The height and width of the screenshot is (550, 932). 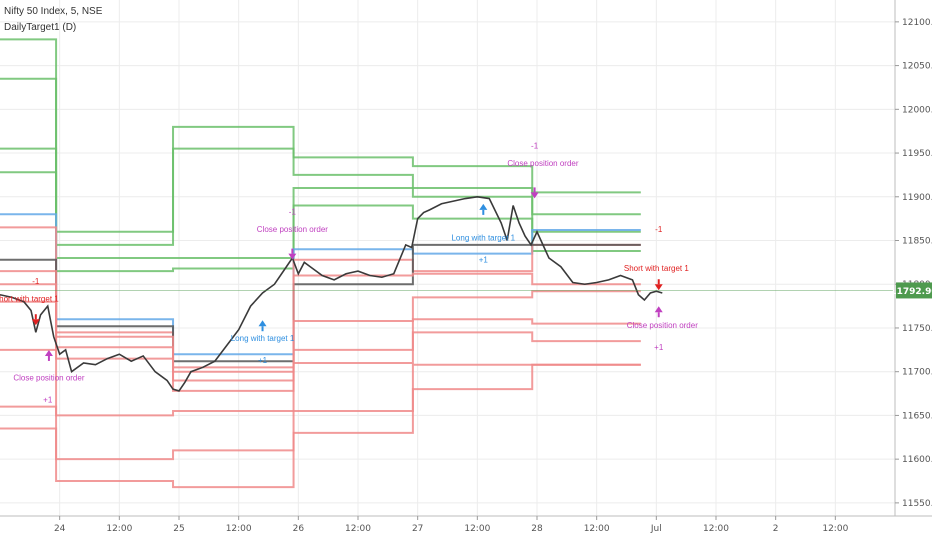 I want to click on y-tick-label: 11650.00, so click(x=917, y=416).